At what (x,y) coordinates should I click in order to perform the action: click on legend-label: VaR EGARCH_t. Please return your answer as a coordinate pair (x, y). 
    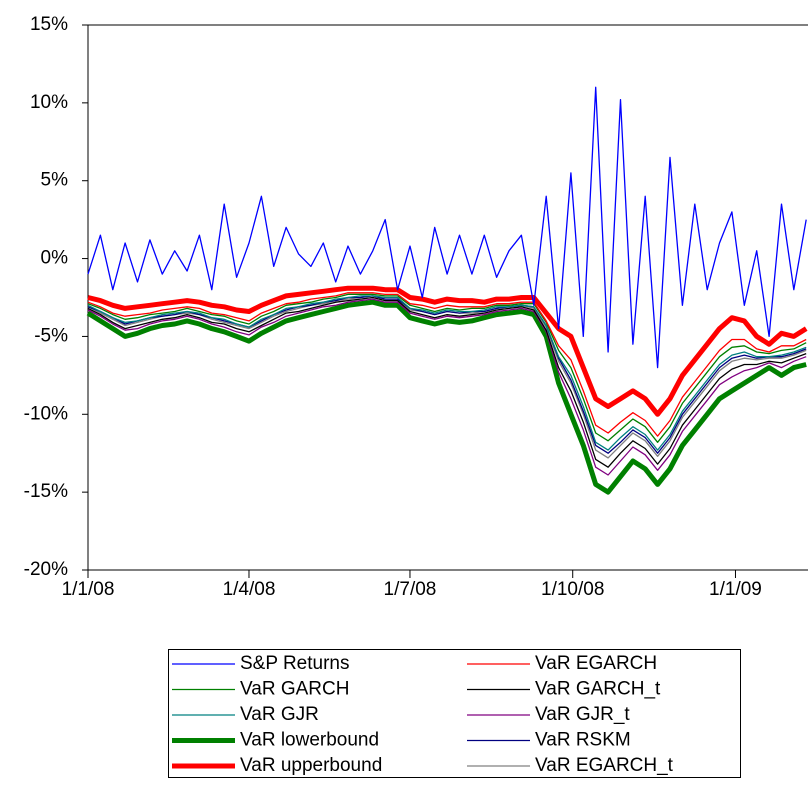
    Looking at the image, I should click on (604, 765).